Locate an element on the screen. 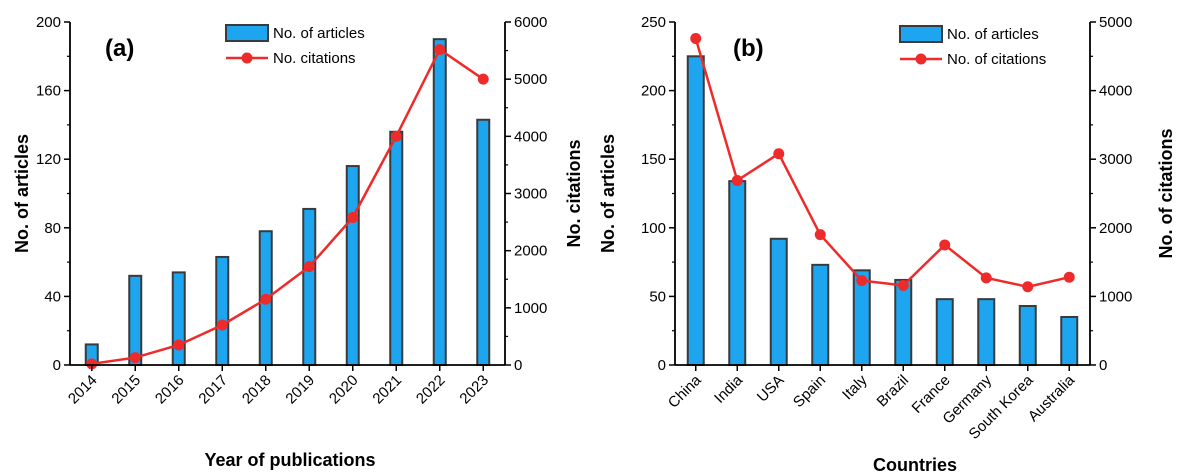  x-tick-label: 2023 is located at coordinates (474, 390).